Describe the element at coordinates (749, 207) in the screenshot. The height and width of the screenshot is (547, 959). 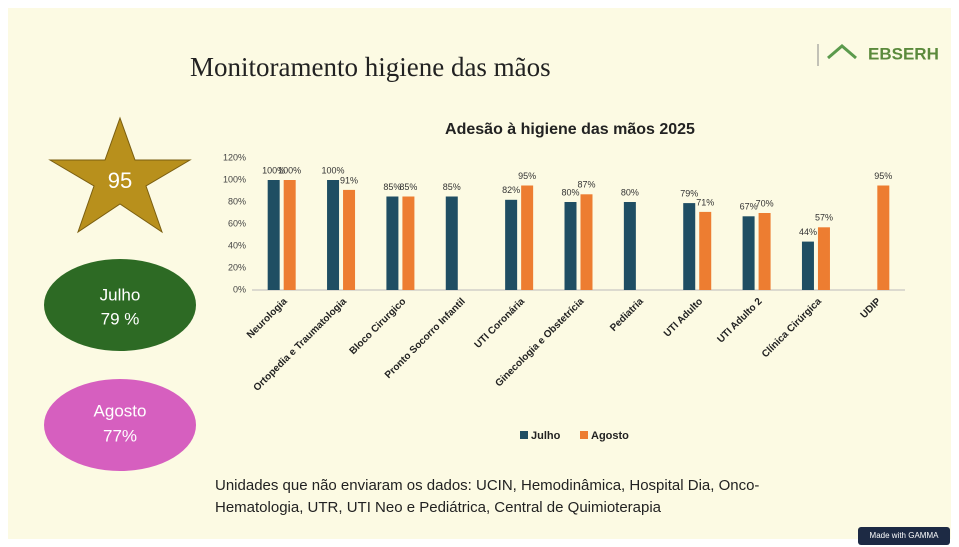
I see `data-label: 67%` at that location.